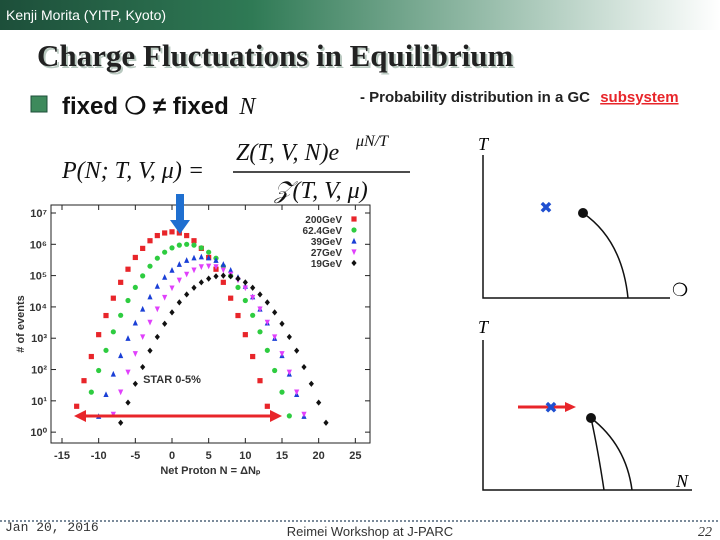 The height and width of the screenshot is (540, 720). I want to click on slide-title: Charge Fluctuations in Equilibrium, so click(275, 55).